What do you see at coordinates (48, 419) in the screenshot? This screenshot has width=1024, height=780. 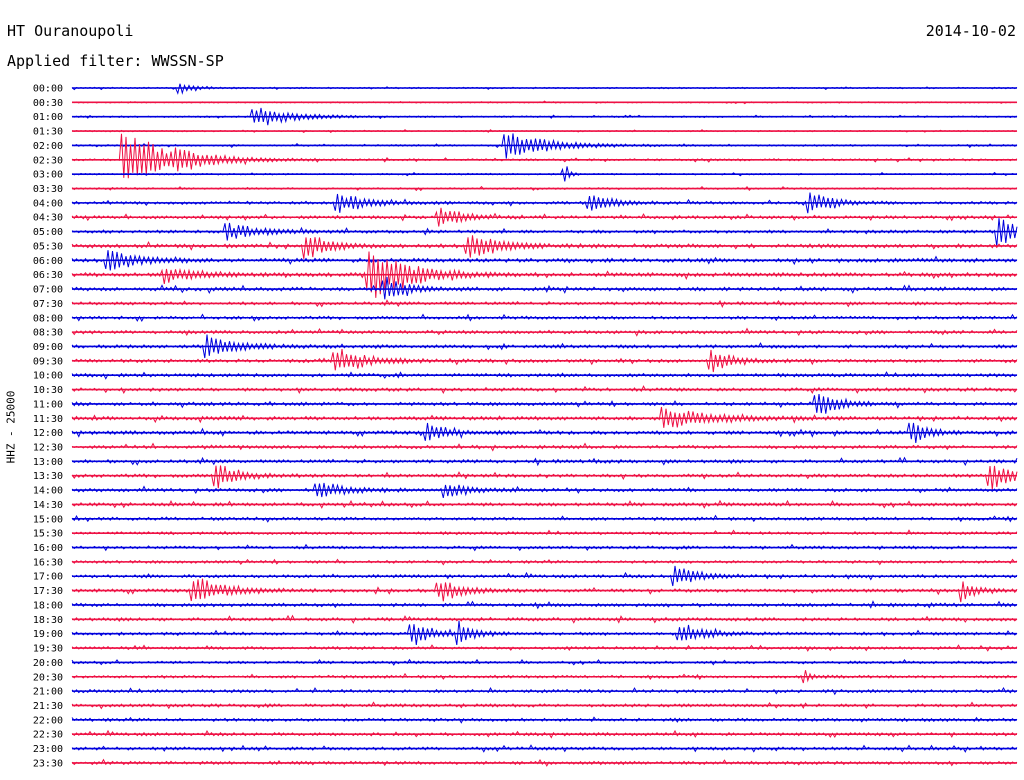 I see `tick-label: 11:30` at bounding box center [48, 419].